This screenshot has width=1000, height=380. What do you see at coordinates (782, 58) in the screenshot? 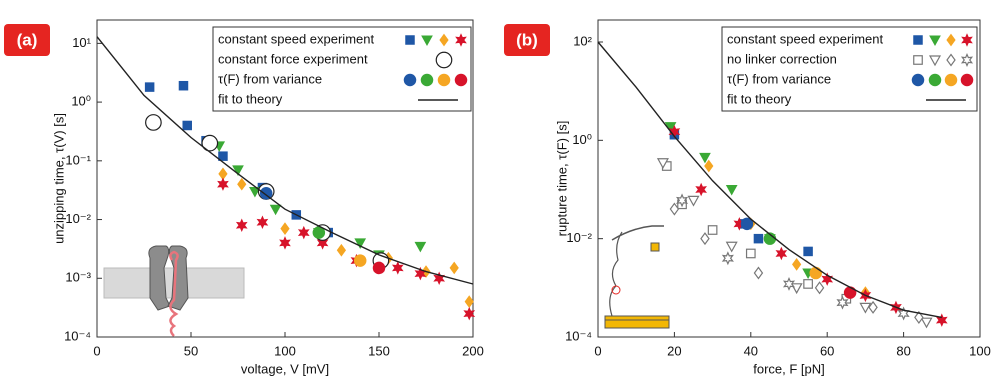
I see `legend-label: no linker correction` at bounding box center [782, 58].